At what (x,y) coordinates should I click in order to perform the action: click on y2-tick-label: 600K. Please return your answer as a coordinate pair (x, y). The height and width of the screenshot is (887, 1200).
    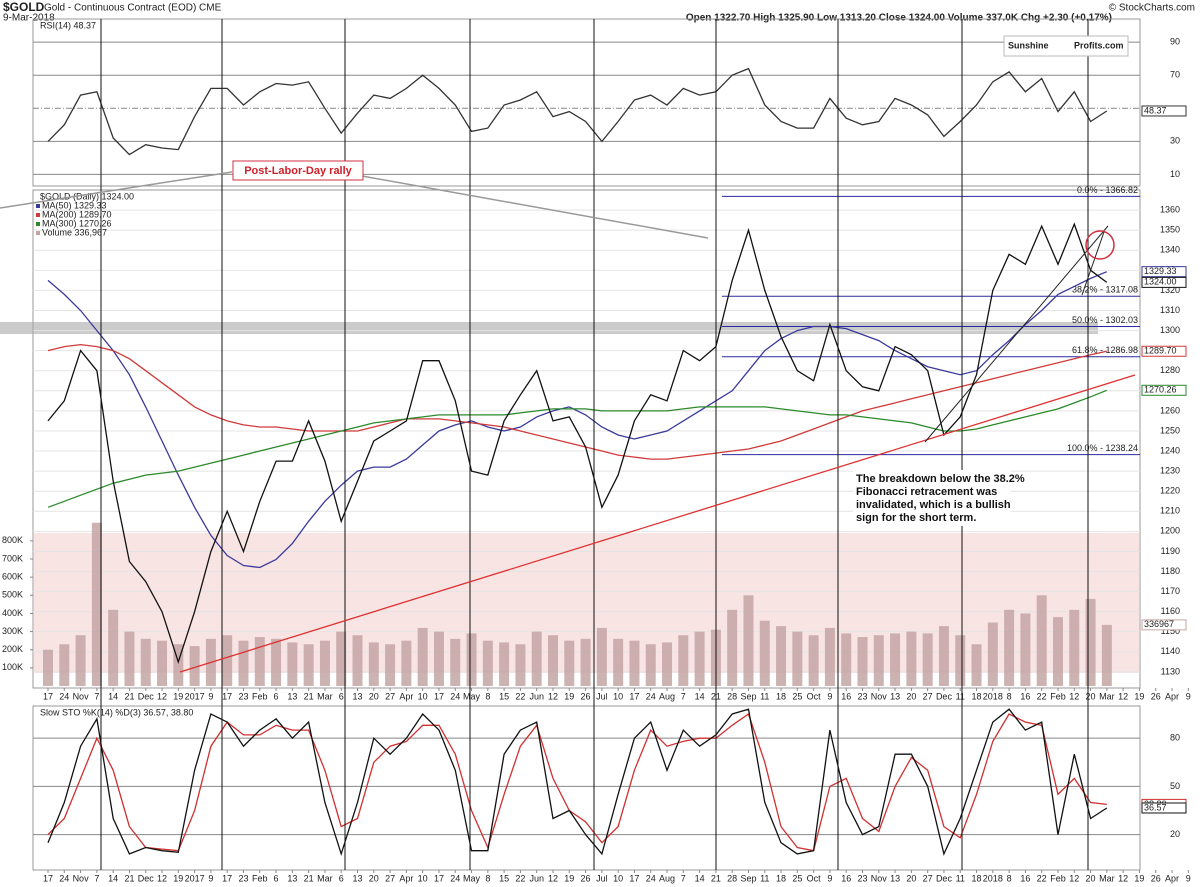
    Looking at the image, I should click on (12, 577).